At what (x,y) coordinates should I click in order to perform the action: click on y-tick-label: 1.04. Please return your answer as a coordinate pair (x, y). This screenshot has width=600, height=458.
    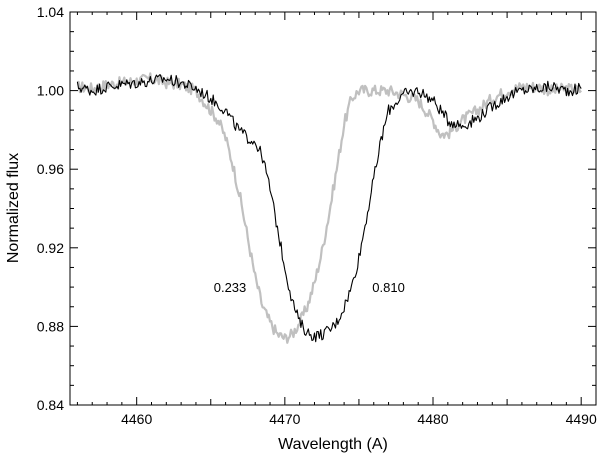
    Looking at the image, I should click on (50, 12).